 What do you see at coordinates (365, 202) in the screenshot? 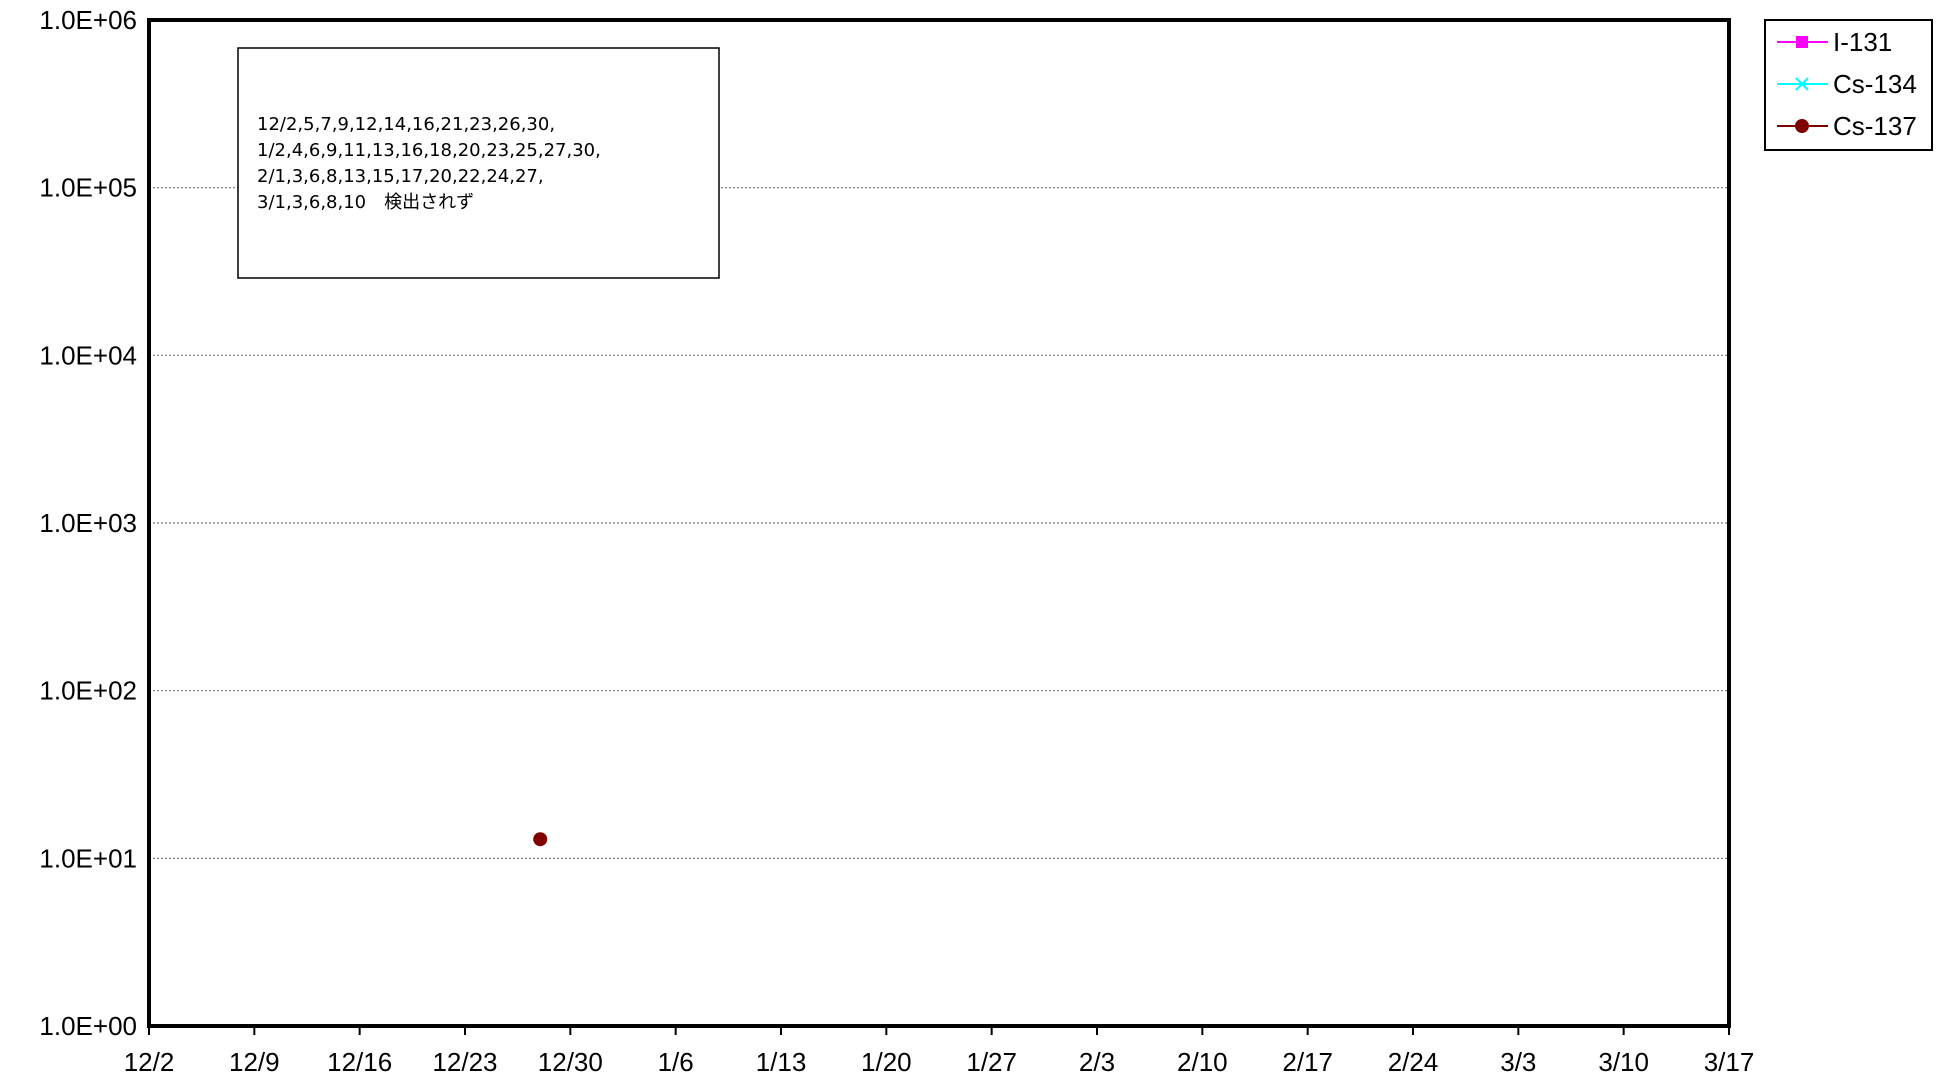
I see `annotation-line: 3/1,3,6,8,10 検出されず` at bounding box center [365, 202].